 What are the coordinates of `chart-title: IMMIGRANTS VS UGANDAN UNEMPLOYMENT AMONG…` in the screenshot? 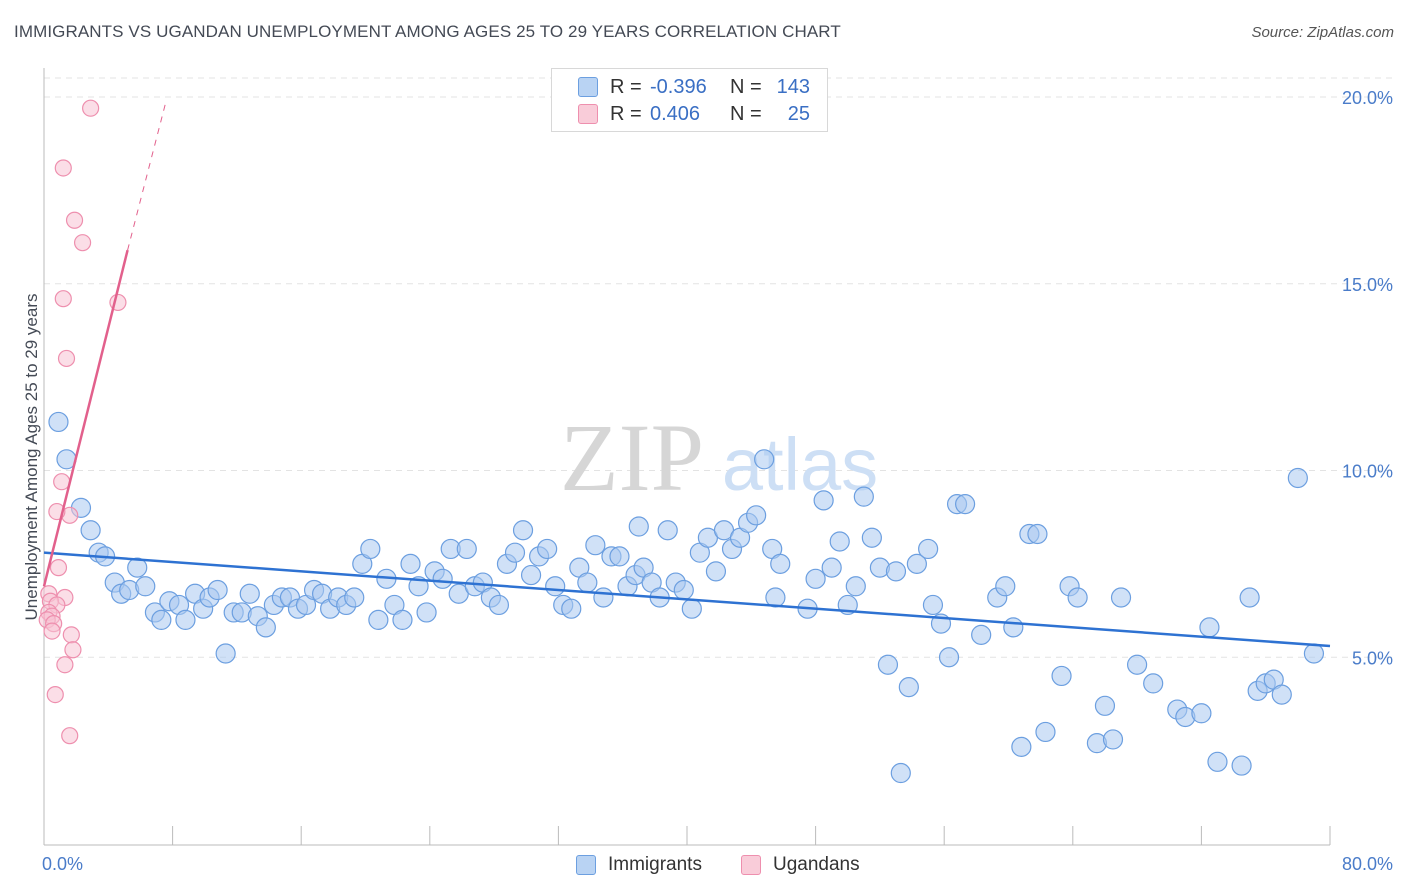 It's located at (427, 31).